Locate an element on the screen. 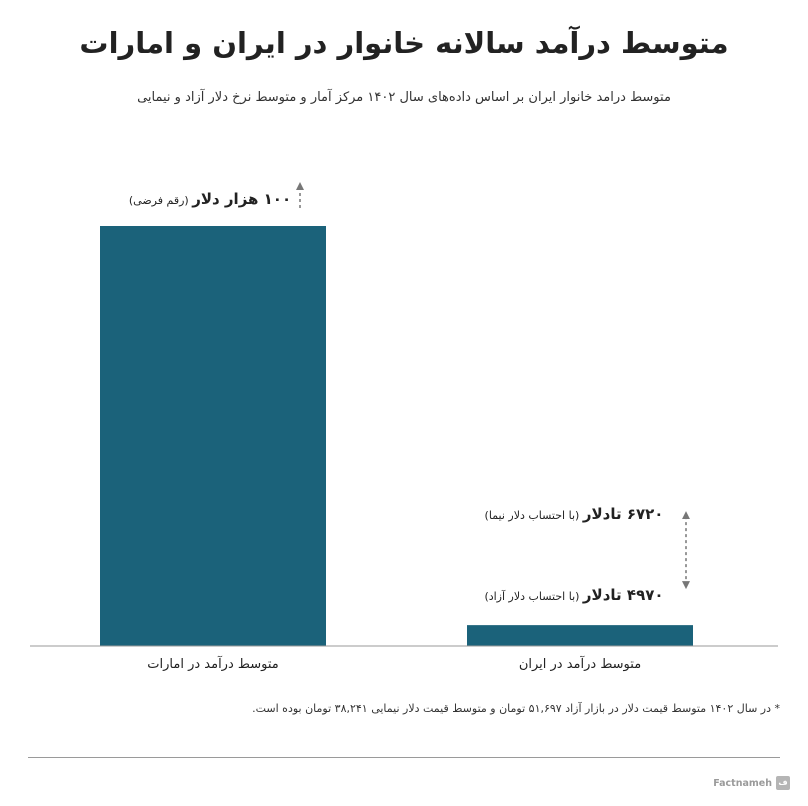 This screenshot has width=808, height=806. iran-nima-value-label: ۶۷۲۰ تادلار (با احتساب دلار نیما) is located at coordinates (574, 514).